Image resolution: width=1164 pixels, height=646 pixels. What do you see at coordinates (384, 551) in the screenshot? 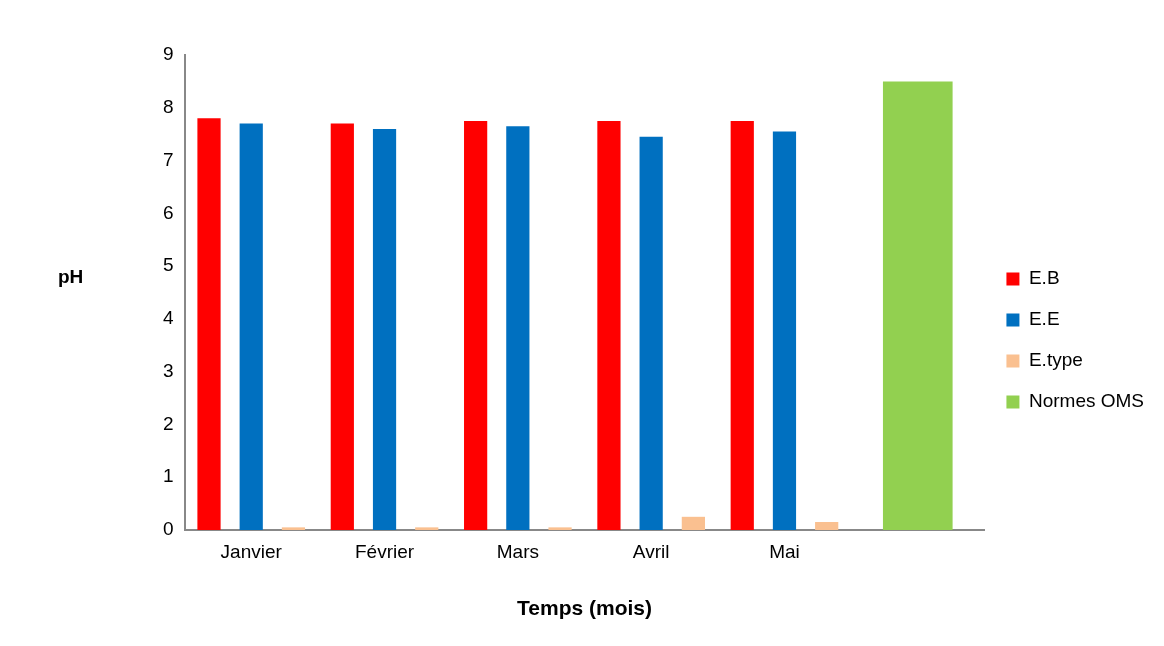
I see `x-tick-label: Février` at bounding box center [384, 551].